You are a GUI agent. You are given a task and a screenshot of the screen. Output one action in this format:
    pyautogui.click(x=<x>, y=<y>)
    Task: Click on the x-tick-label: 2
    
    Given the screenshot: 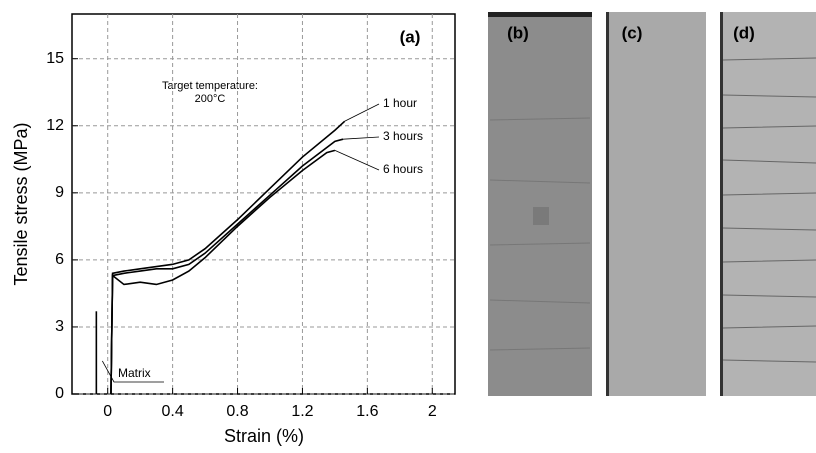 What is the action you would take?
    pyautogui.click(x=432, y=411)
    